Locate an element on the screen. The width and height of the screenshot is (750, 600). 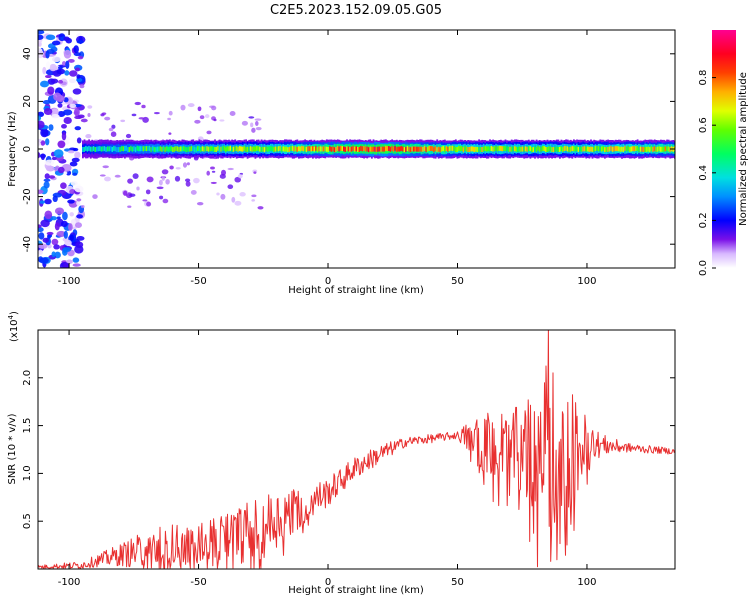
snr-x-label: Height of straight line (km) is located at coordinates (356, 590).